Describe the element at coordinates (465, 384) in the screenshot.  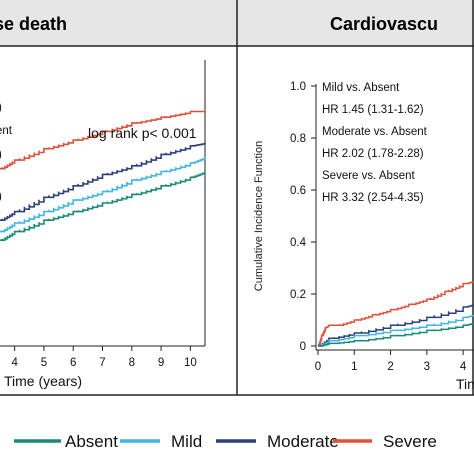
I see `right-x-axis-label: Tim` at that location.